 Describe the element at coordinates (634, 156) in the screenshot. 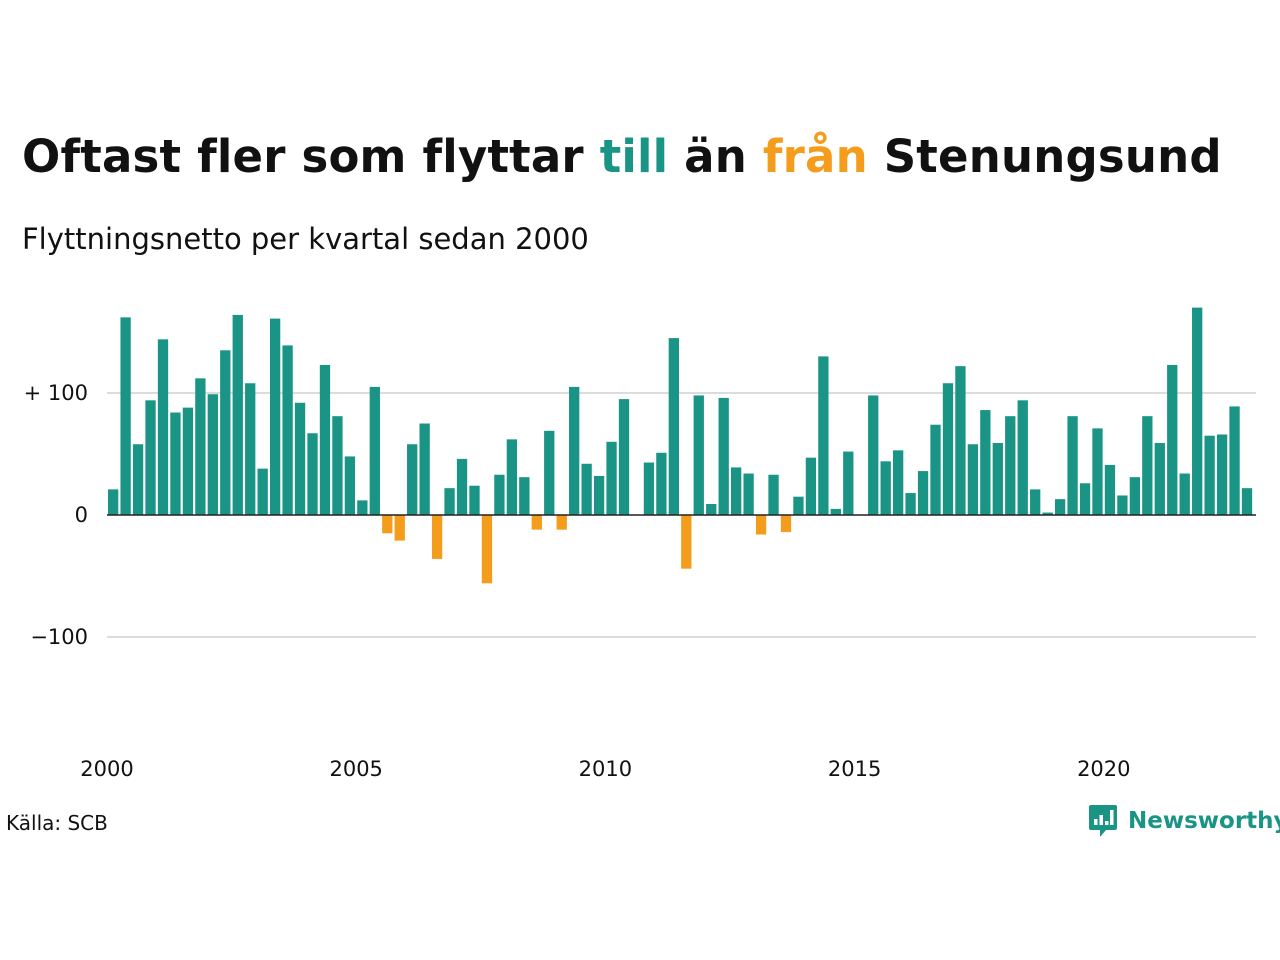

I see `title-highlight-till: till` at that location.